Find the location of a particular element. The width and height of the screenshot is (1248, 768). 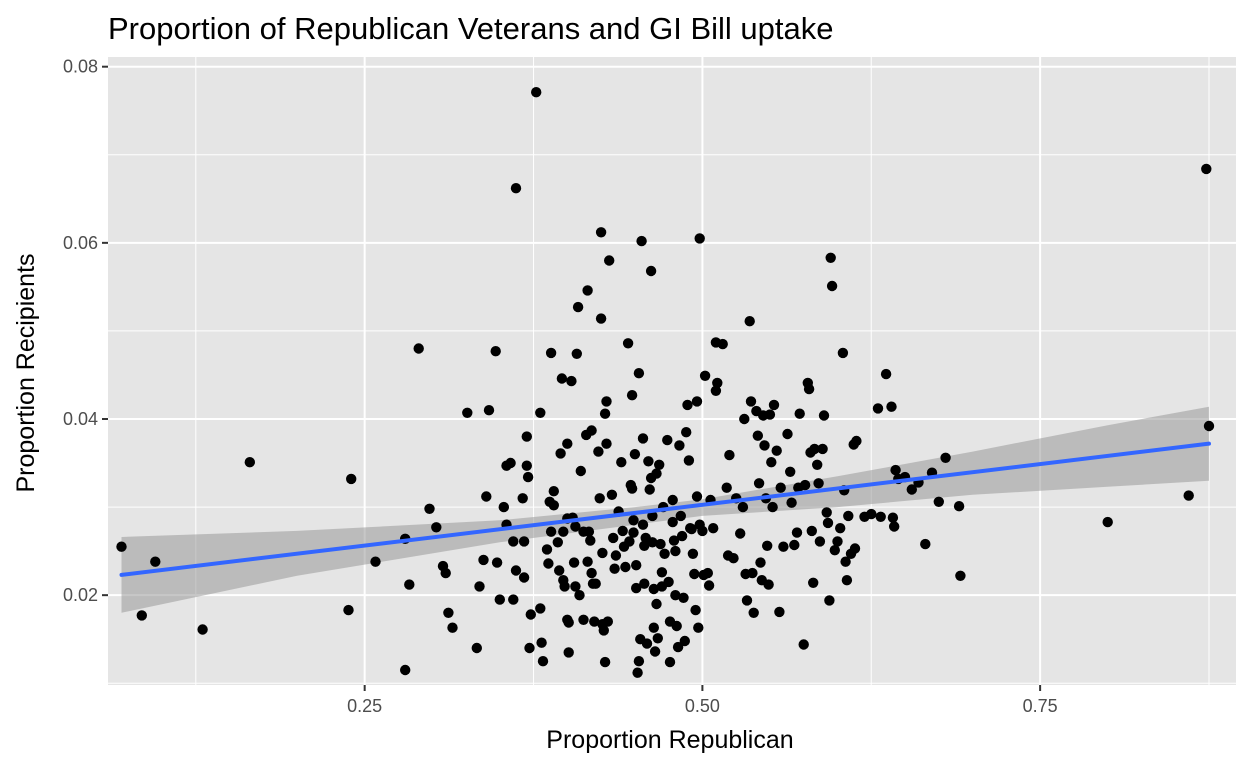

x-tick-label: 0.75 is located at coordinates (1040, 706).